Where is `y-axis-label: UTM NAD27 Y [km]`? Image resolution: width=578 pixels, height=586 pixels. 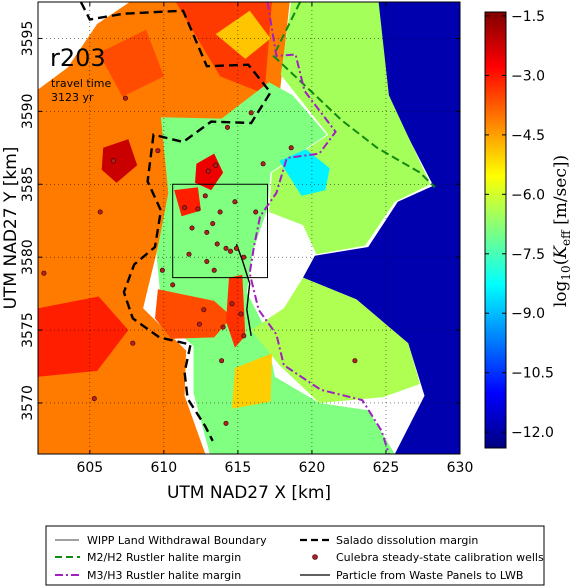
y-axis-label: UTM NAD27 Y [km] is located at coordinates (11, 228).